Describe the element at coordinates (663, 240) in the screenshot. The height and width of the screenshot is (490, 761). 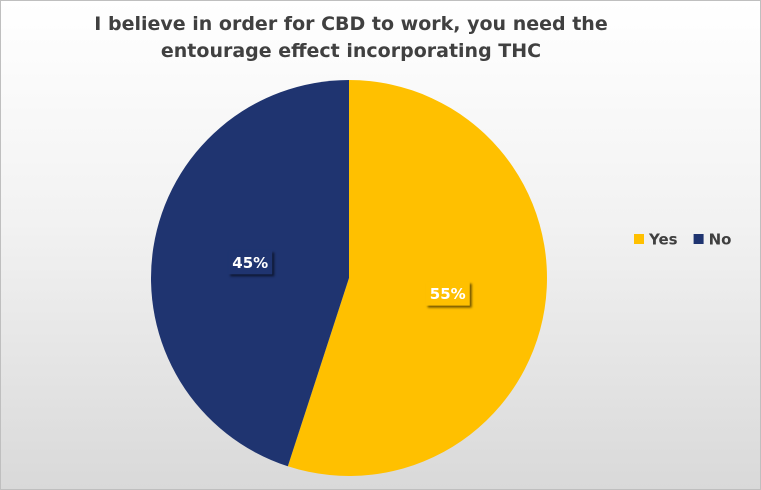
I see `legend-label: Yes` at that location.